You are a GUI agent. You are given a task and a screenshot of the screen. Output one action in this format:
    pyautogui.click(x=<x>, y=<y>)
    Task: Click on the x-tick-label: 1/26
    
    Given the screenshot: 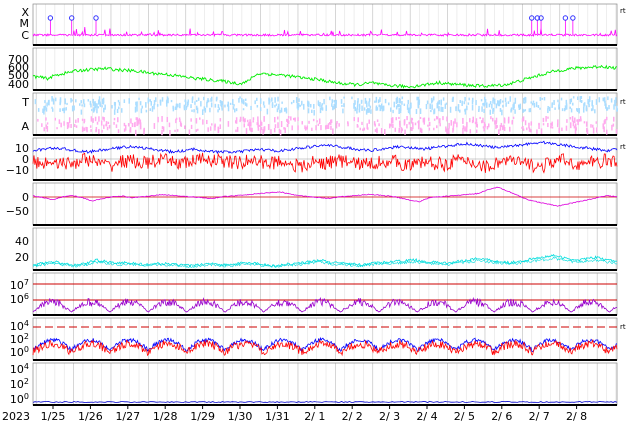 What is the action you would take?
    pyautogui.click(x=90, y=416)
    